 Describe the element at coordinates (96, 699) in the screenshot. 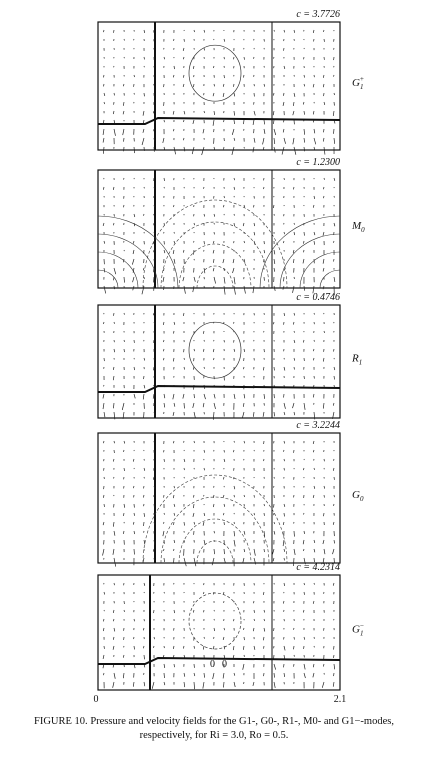

I see `axis-left: 0` at that location.